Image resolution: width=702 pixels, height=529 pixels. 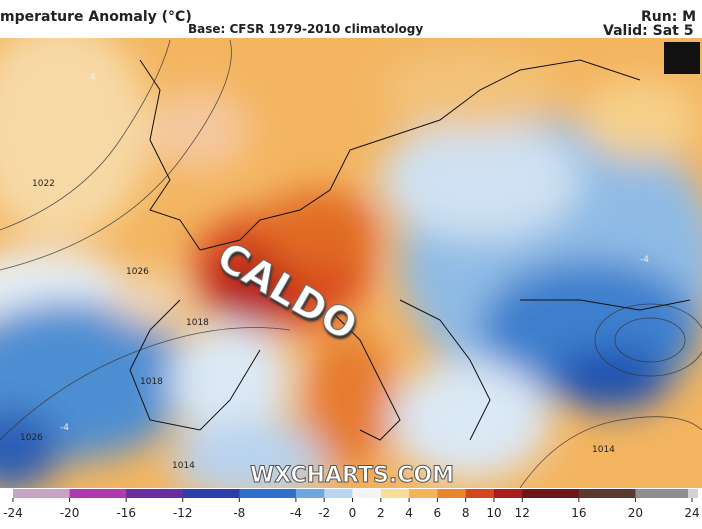 What do you see at coordinates (96, 17) in the screenshot?
I see `map-title: mperature Anomaly (°C)` at bounding box center [96, 17].